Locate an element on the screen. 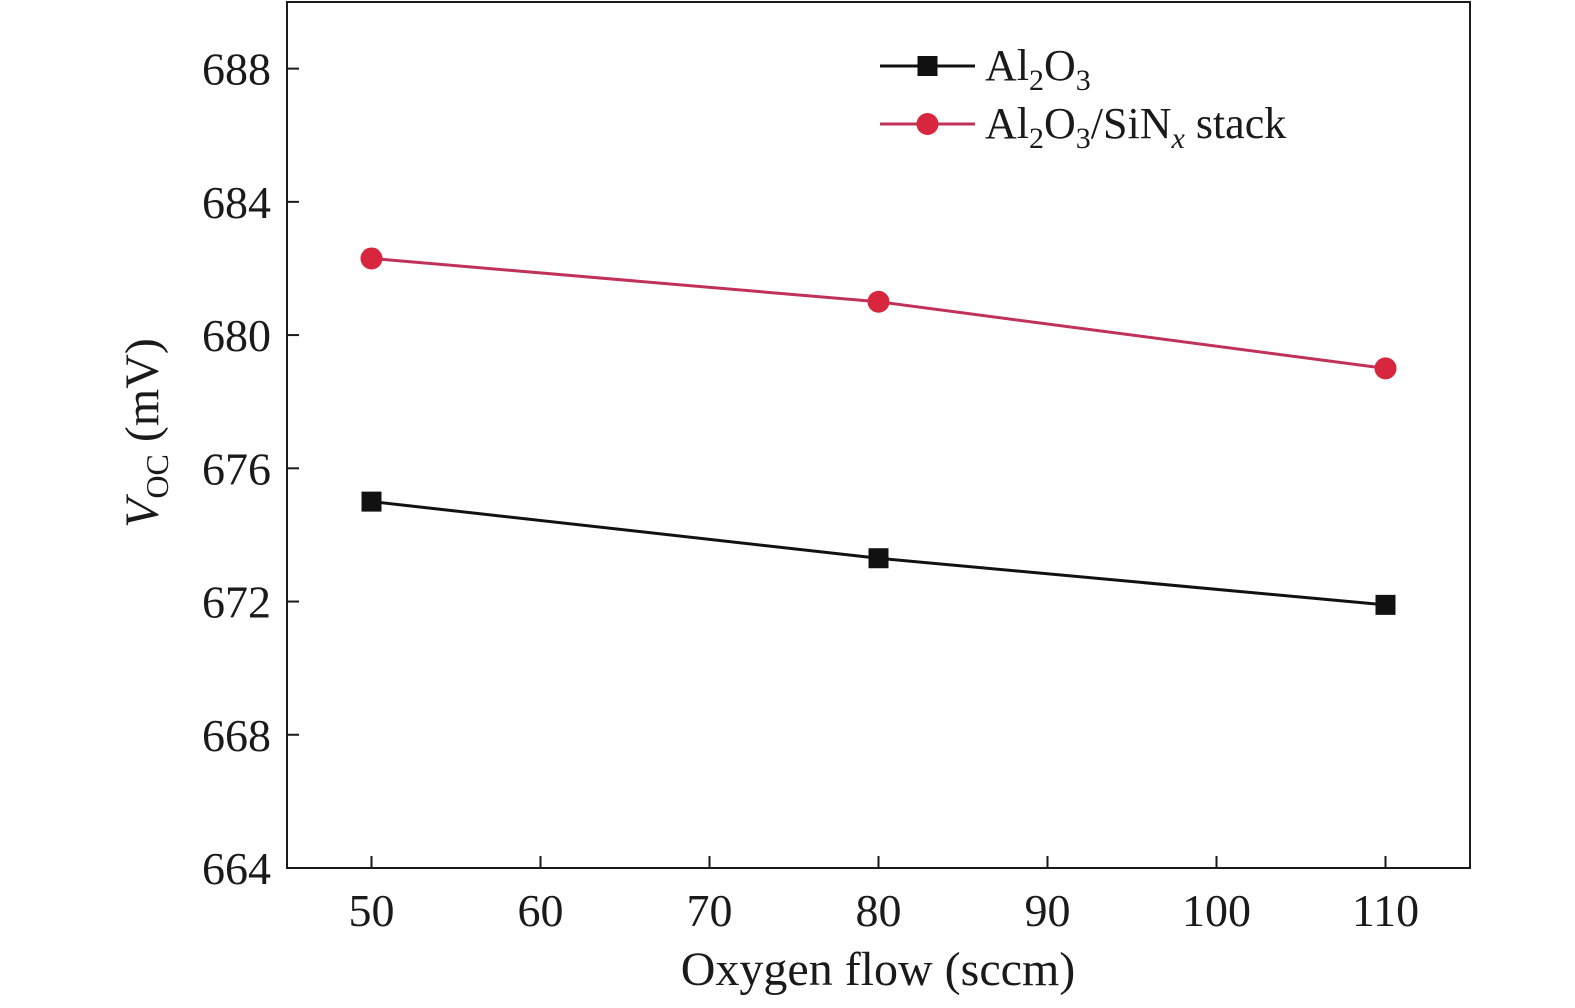 This screenshot has width=1575, height=1008. y-axis-ticks: 664 668 672 676 680 684 688 is located at coordinates (250, 469).